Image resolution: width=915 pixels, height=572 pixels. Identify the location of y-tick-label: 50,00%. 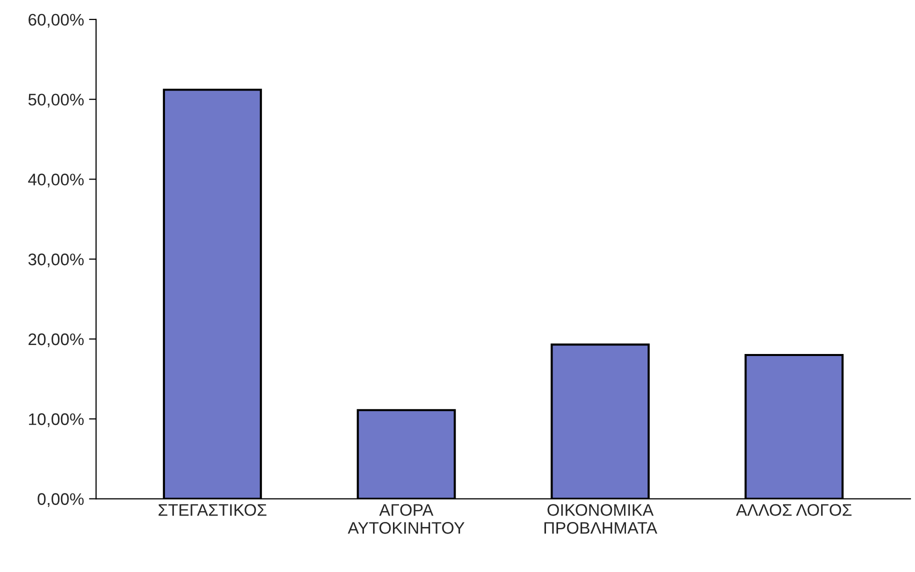
(56, 101).